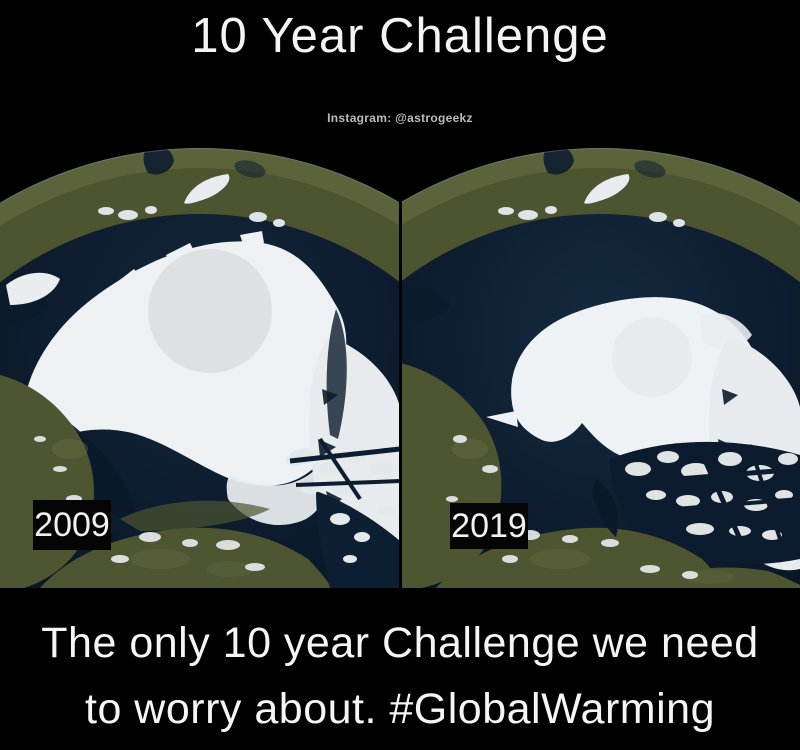 The height and width of the screenshot is (750, 800). What do you see at coordinates (400, 118) in the screenshot?
I see `instagram-credit: Instagram: @astrogeekz` at bounding box center [400, 118].